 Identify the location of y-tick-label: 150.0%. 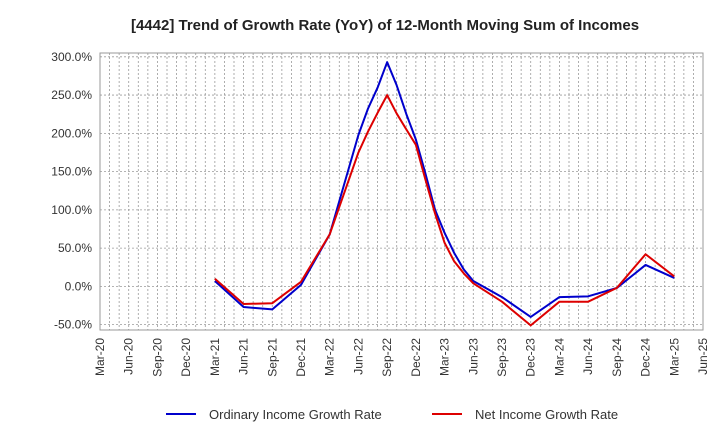
(71, 172).